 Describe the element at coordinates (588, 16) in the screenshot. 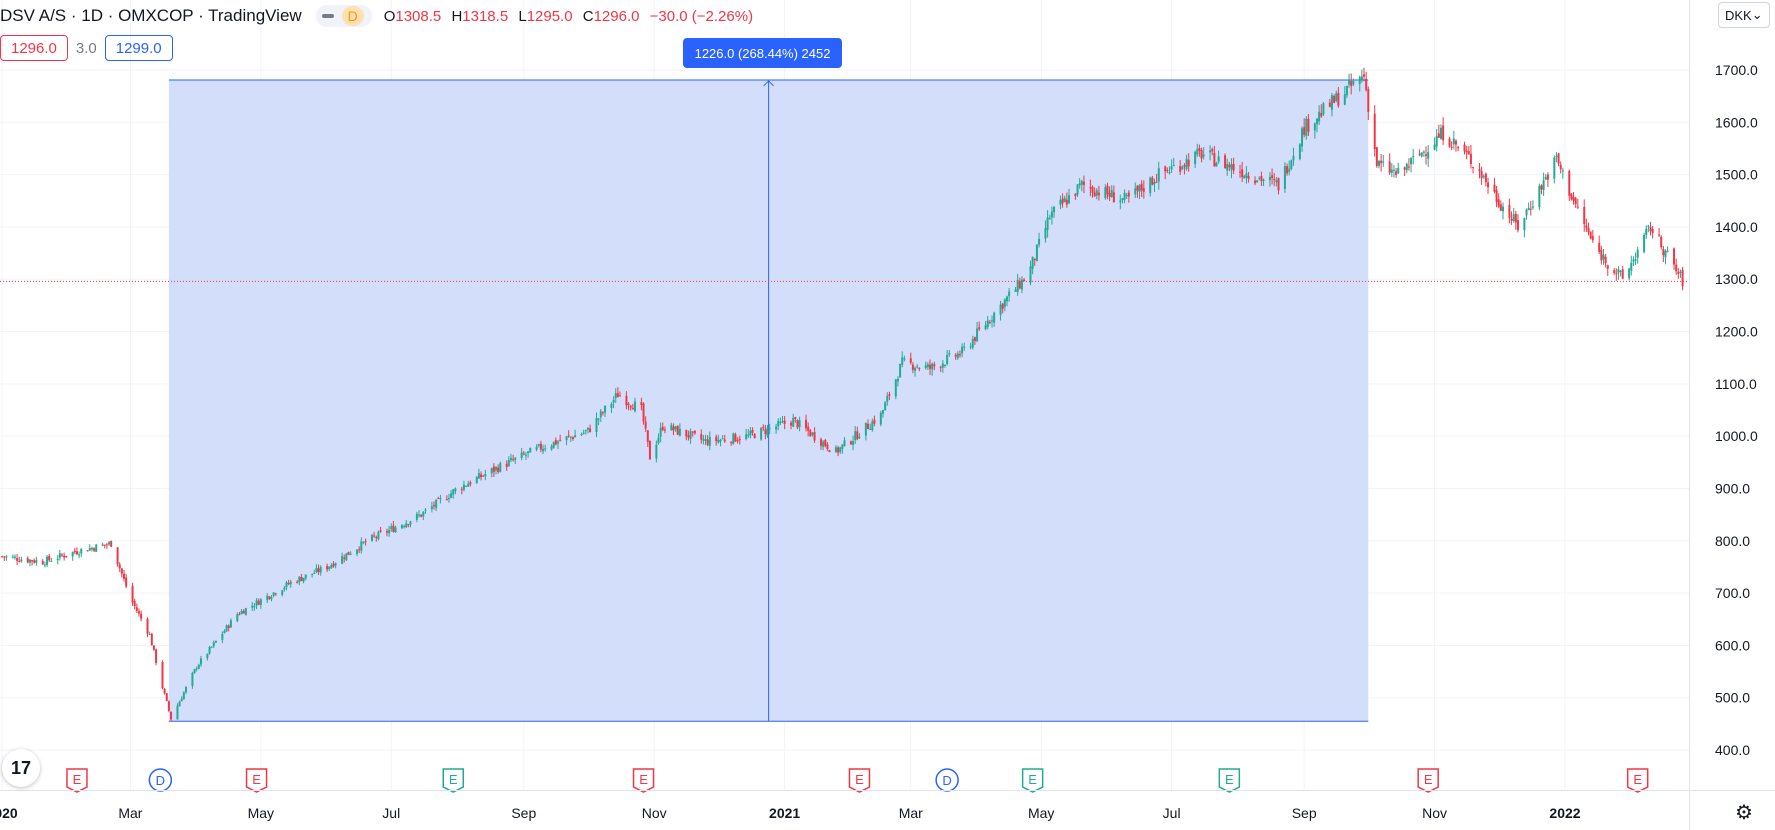

I see `close-label: C` at that location.